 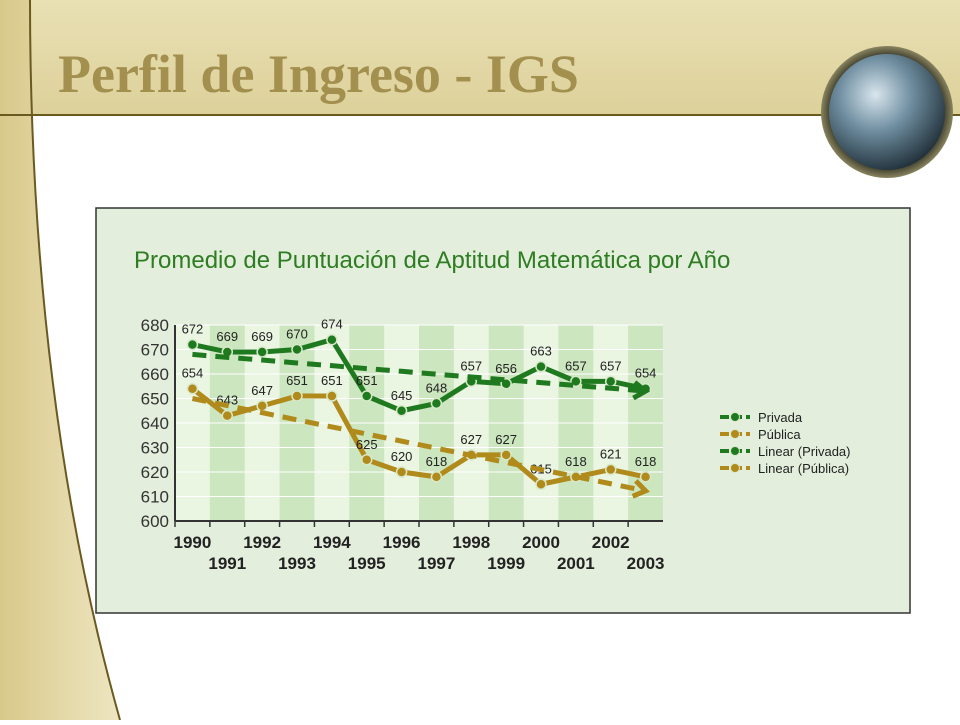 I want to click on x-tick-label: 1999, so click(x=506, y=563).